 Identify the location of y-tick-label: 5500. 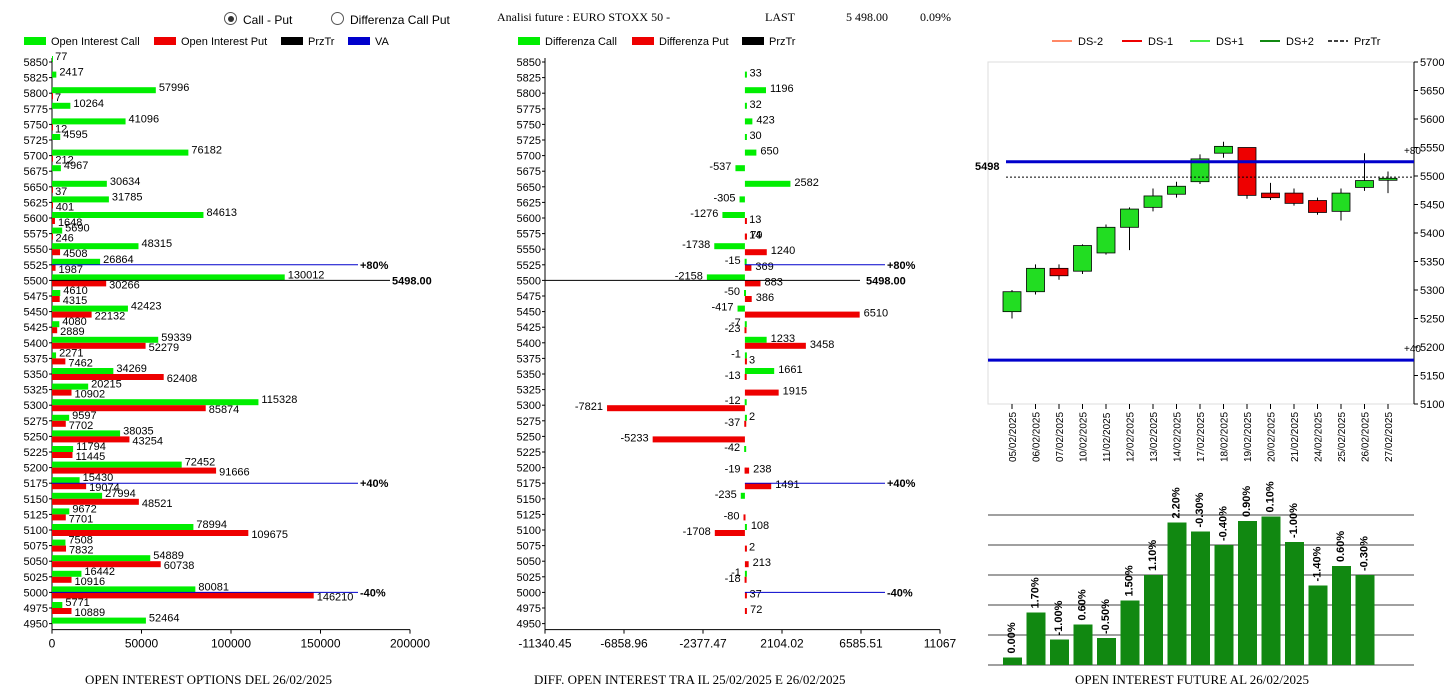
(1432, 177).